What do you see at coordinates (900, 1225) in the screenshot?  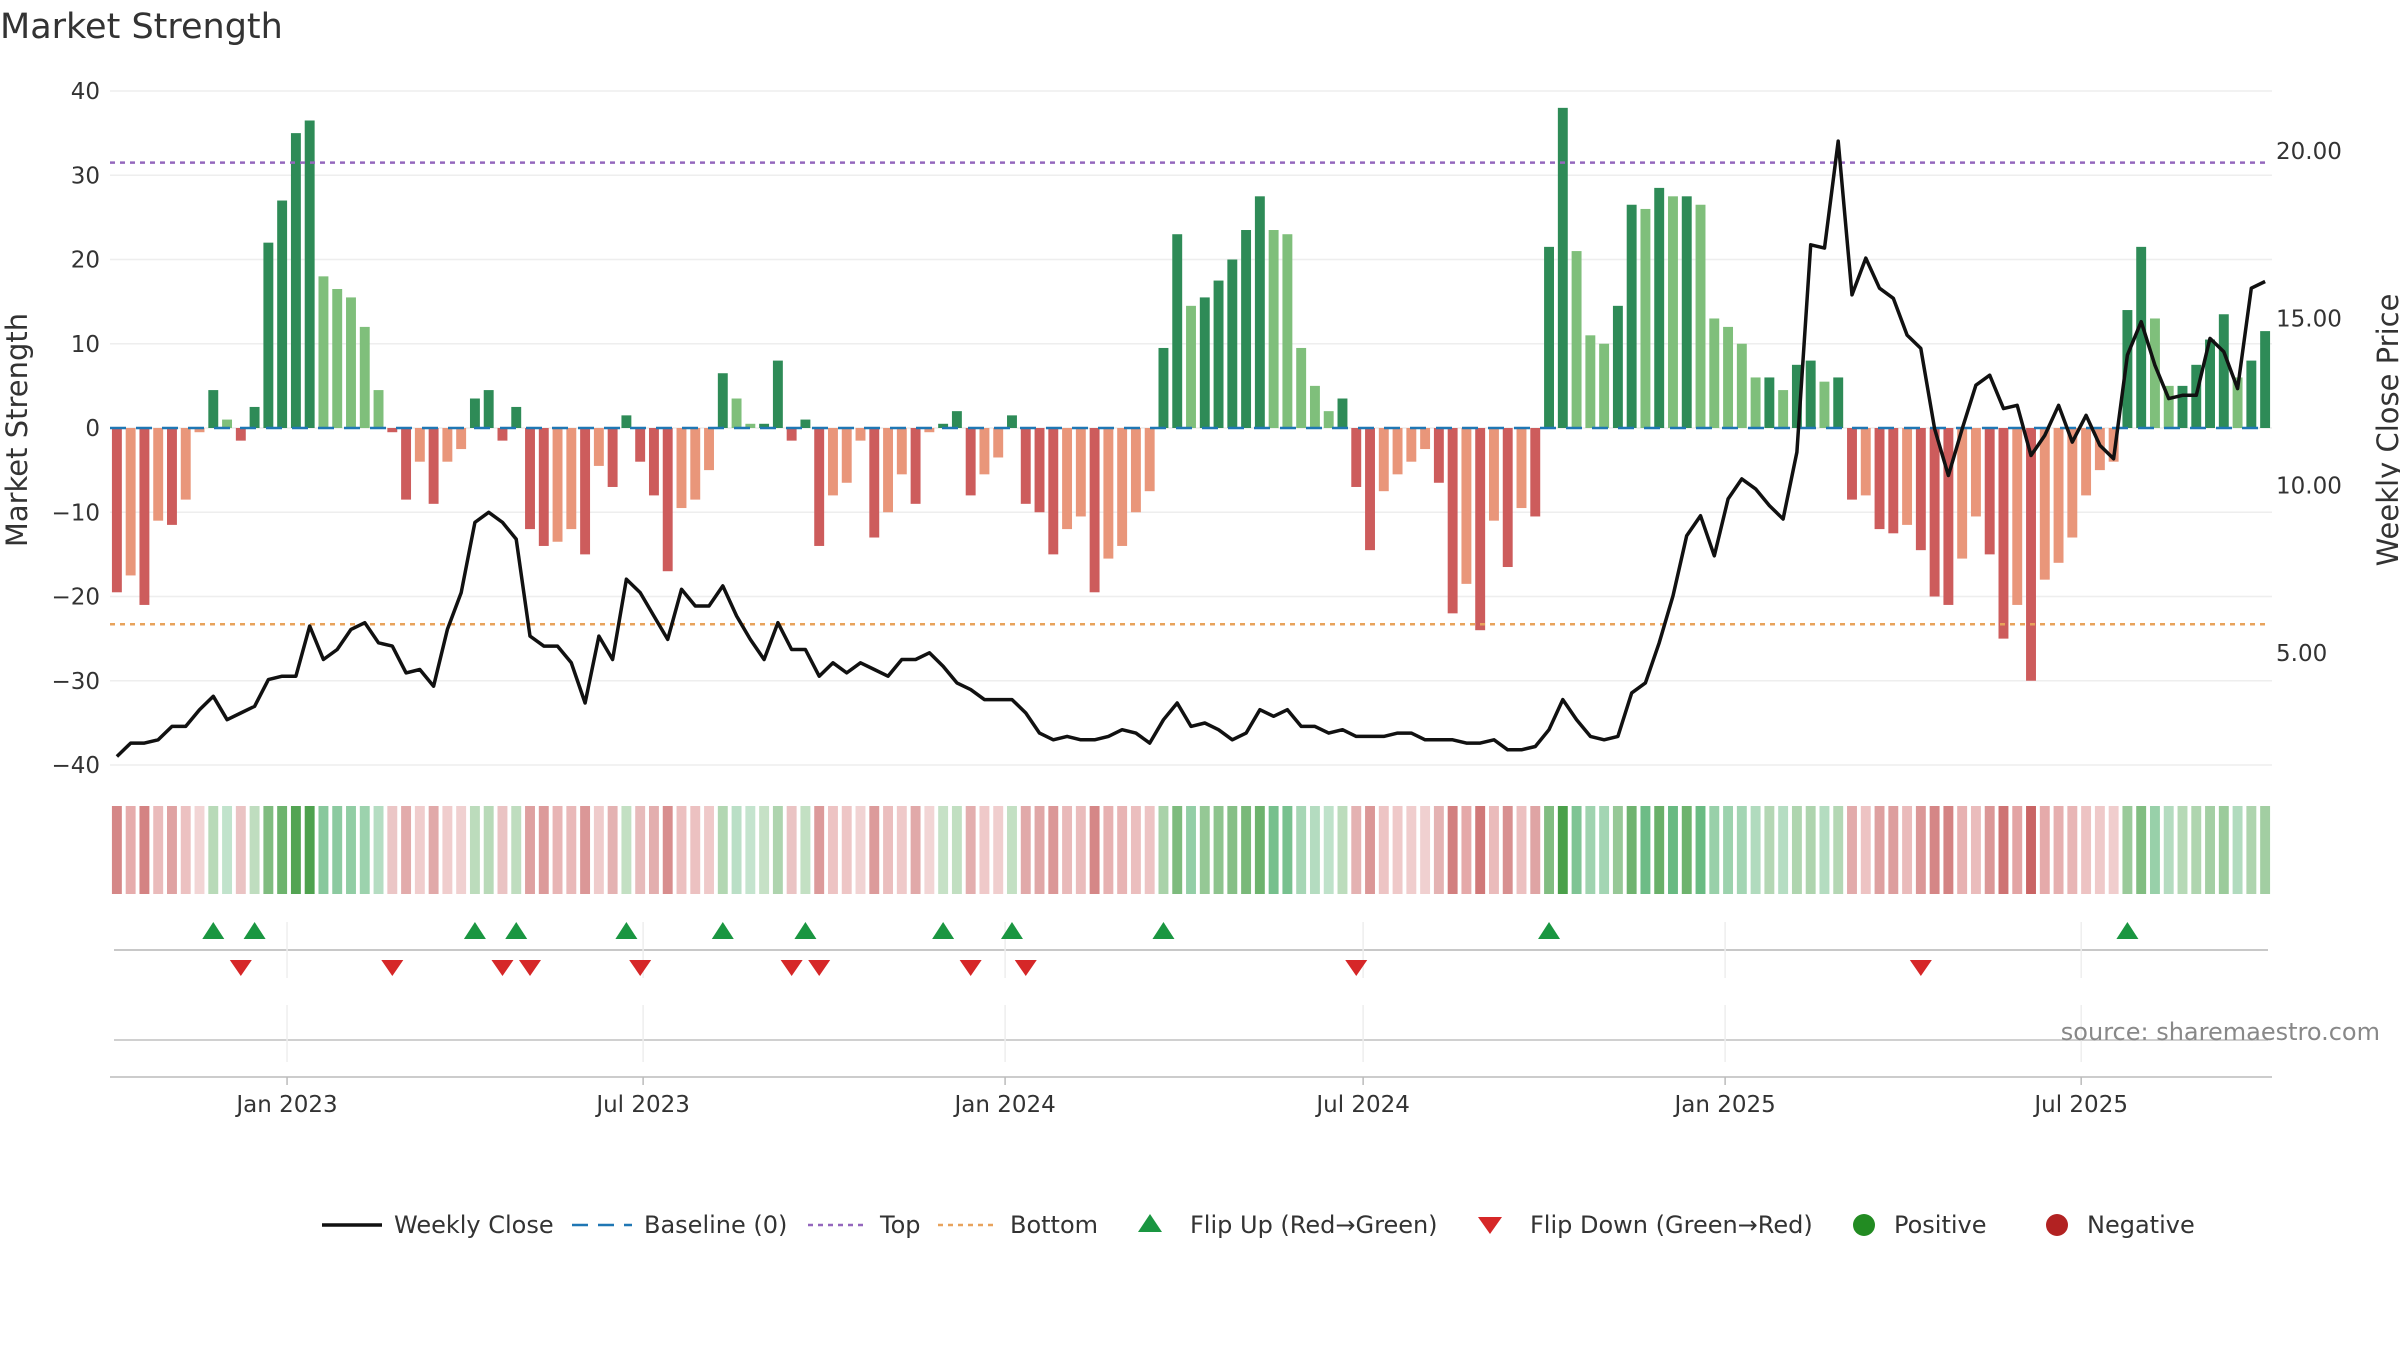 I see `legend-label: Top` at bounding box center [900, 1225].